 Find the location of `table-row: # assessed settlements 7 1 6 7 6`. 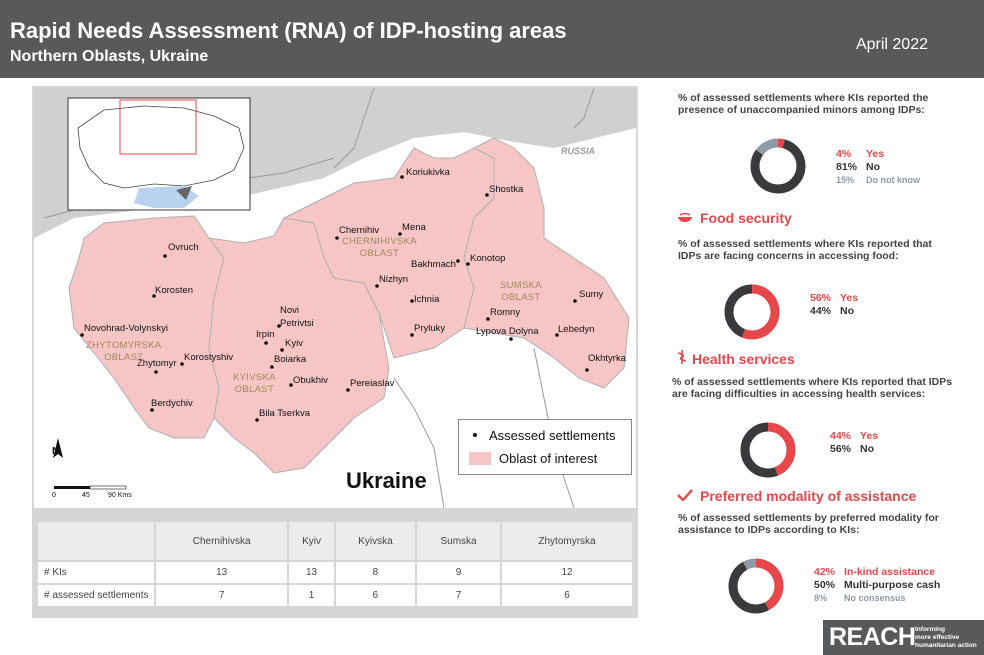

table-row: # assessed settlements 7 1 6 7 6 is located at coordinates (335, 595).